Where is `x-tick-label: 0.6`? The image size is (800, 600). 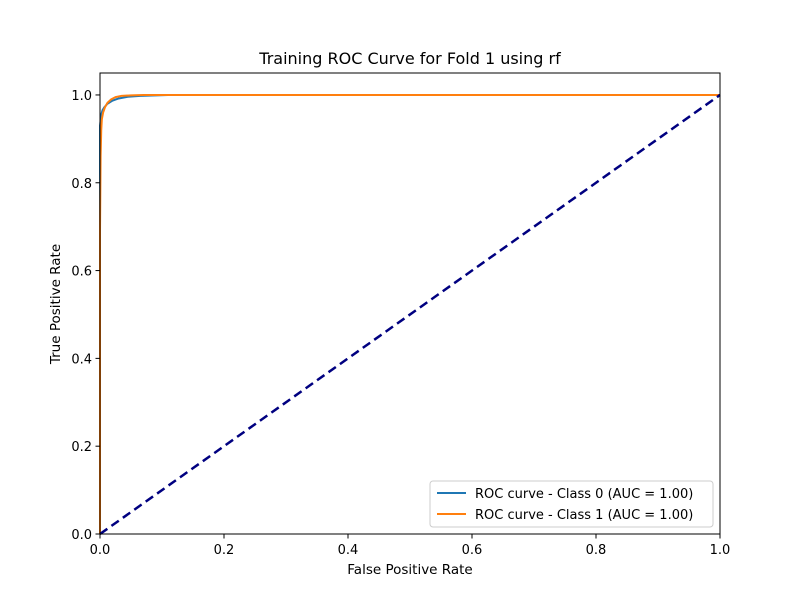
x-tick-label: 0.6 is located at coordinates (472, 550).